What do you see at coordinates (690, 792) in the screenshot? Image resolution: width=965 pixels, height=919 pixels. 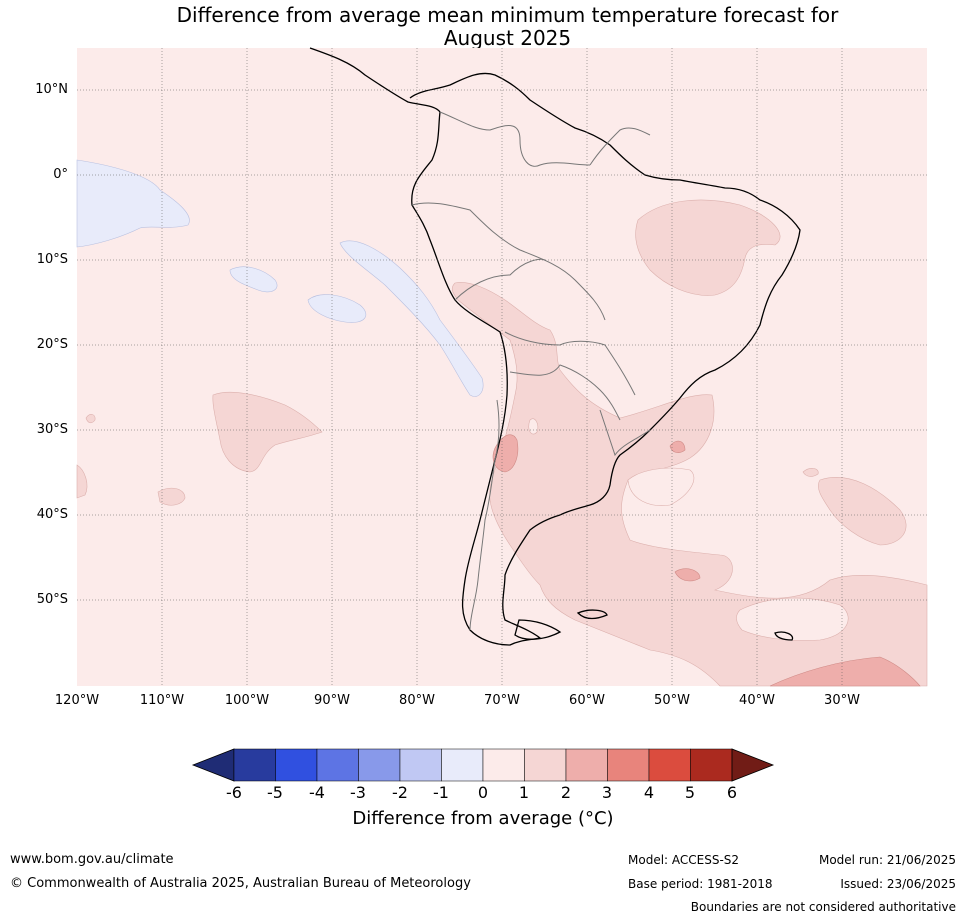 I see `colorbar-tick: 5` at bounding box center [690, 792].